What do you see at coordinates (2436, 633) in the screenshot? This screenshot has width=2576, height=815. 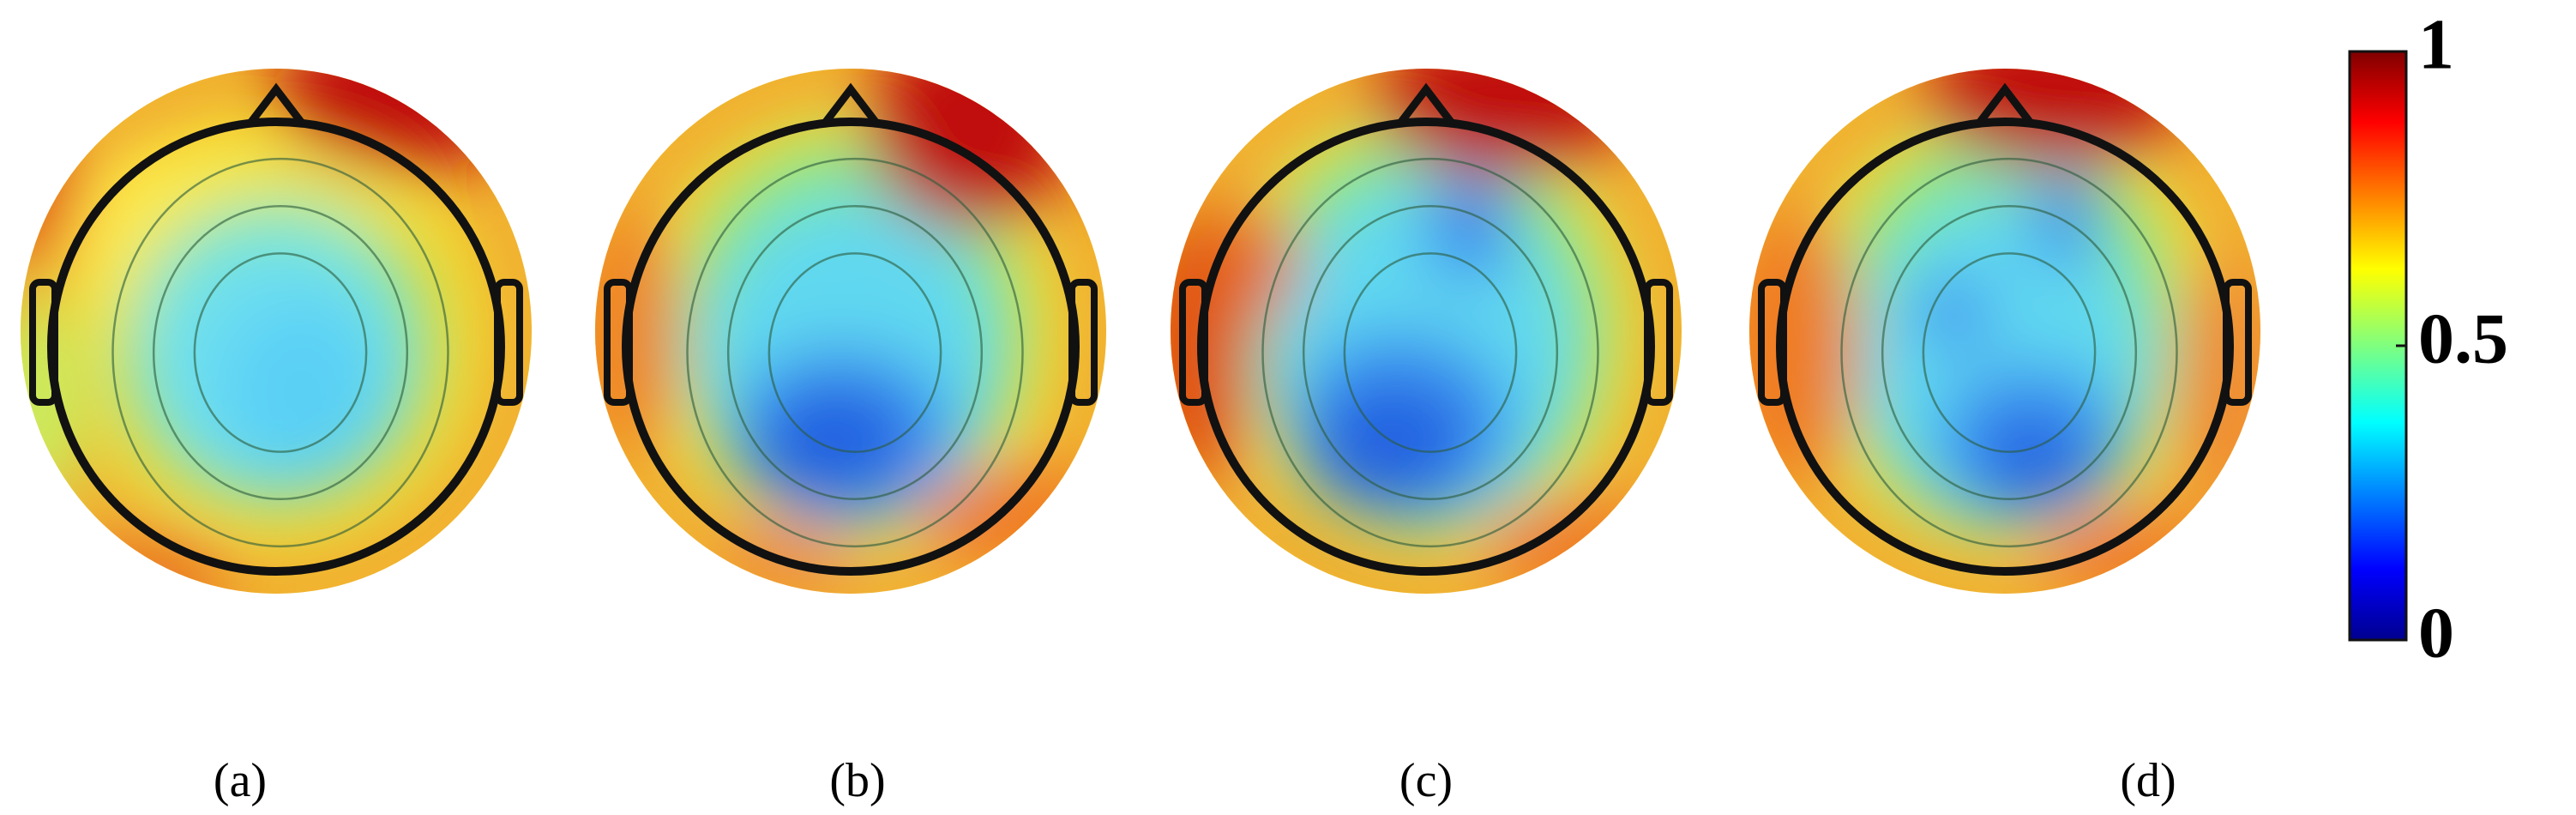 I see `colorbar-tick-label: 0` at bounding box center [2436, 633].